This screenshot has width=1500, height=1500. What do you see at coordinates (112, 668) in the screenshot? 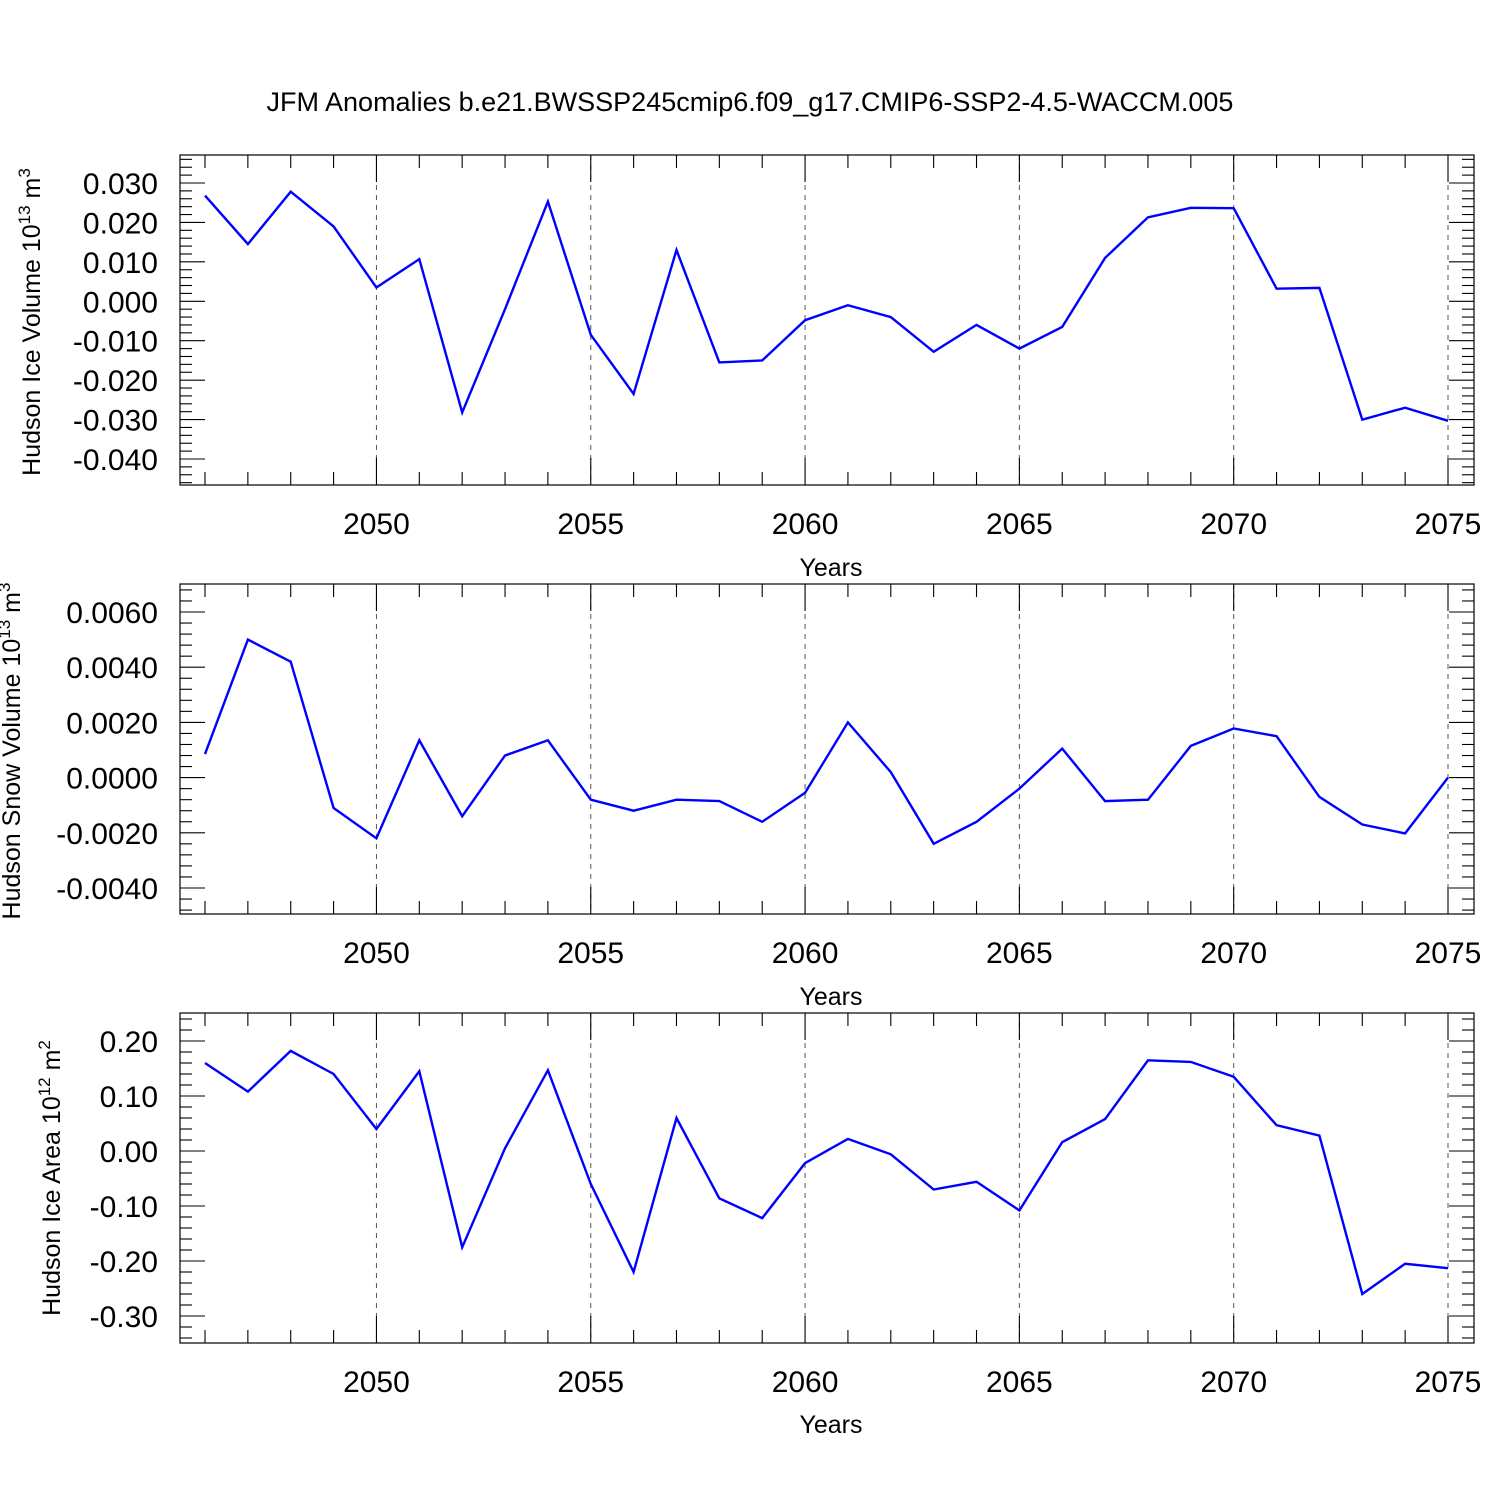
I see `y-tick-label: 0.0040` at bounding box center [112, 668].